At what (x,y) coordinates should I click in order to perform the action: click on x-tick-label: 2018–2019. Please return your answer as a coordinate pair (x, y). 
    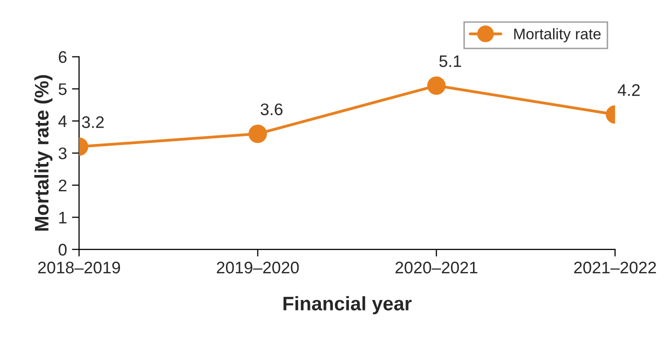
    Looking at the image, I should click on (79, 268).